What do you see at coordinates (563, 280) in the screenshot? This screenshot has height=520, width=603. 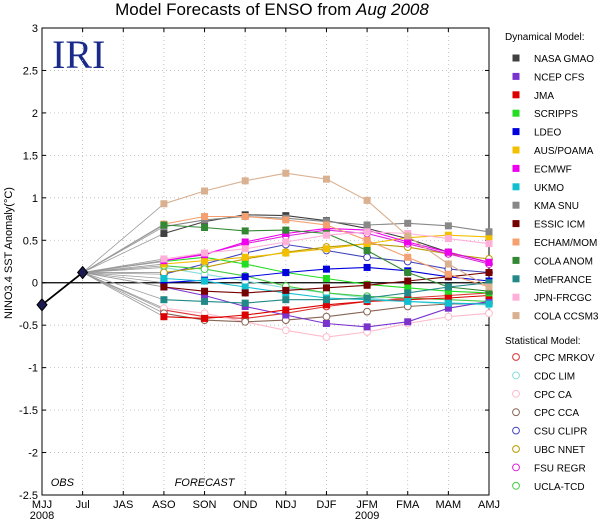 I see `legend-label: MetFRANCE` at bounding box center [563, 280].